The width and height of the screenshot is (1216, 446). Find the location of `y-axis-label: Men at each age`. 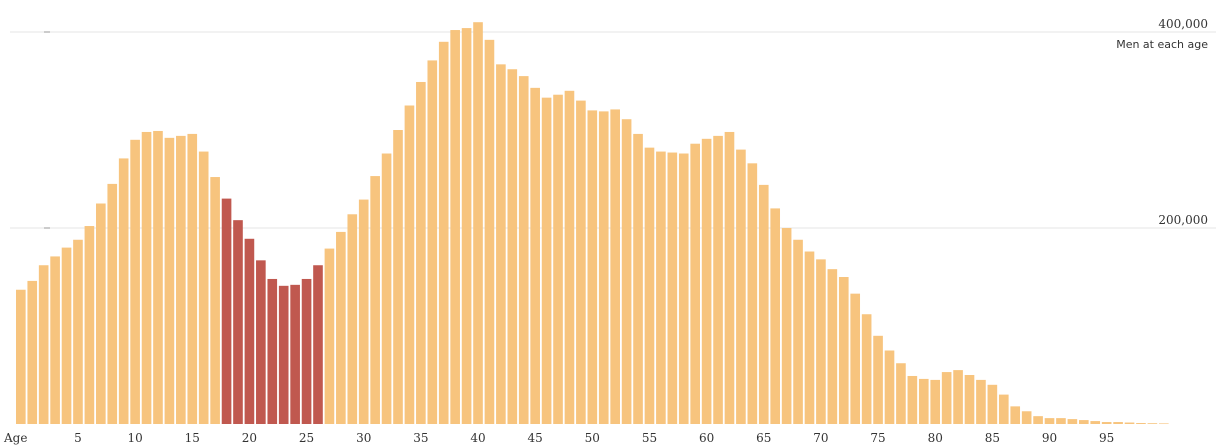

y-axis-label: Men at each age is located at coordinates (1162, 44).